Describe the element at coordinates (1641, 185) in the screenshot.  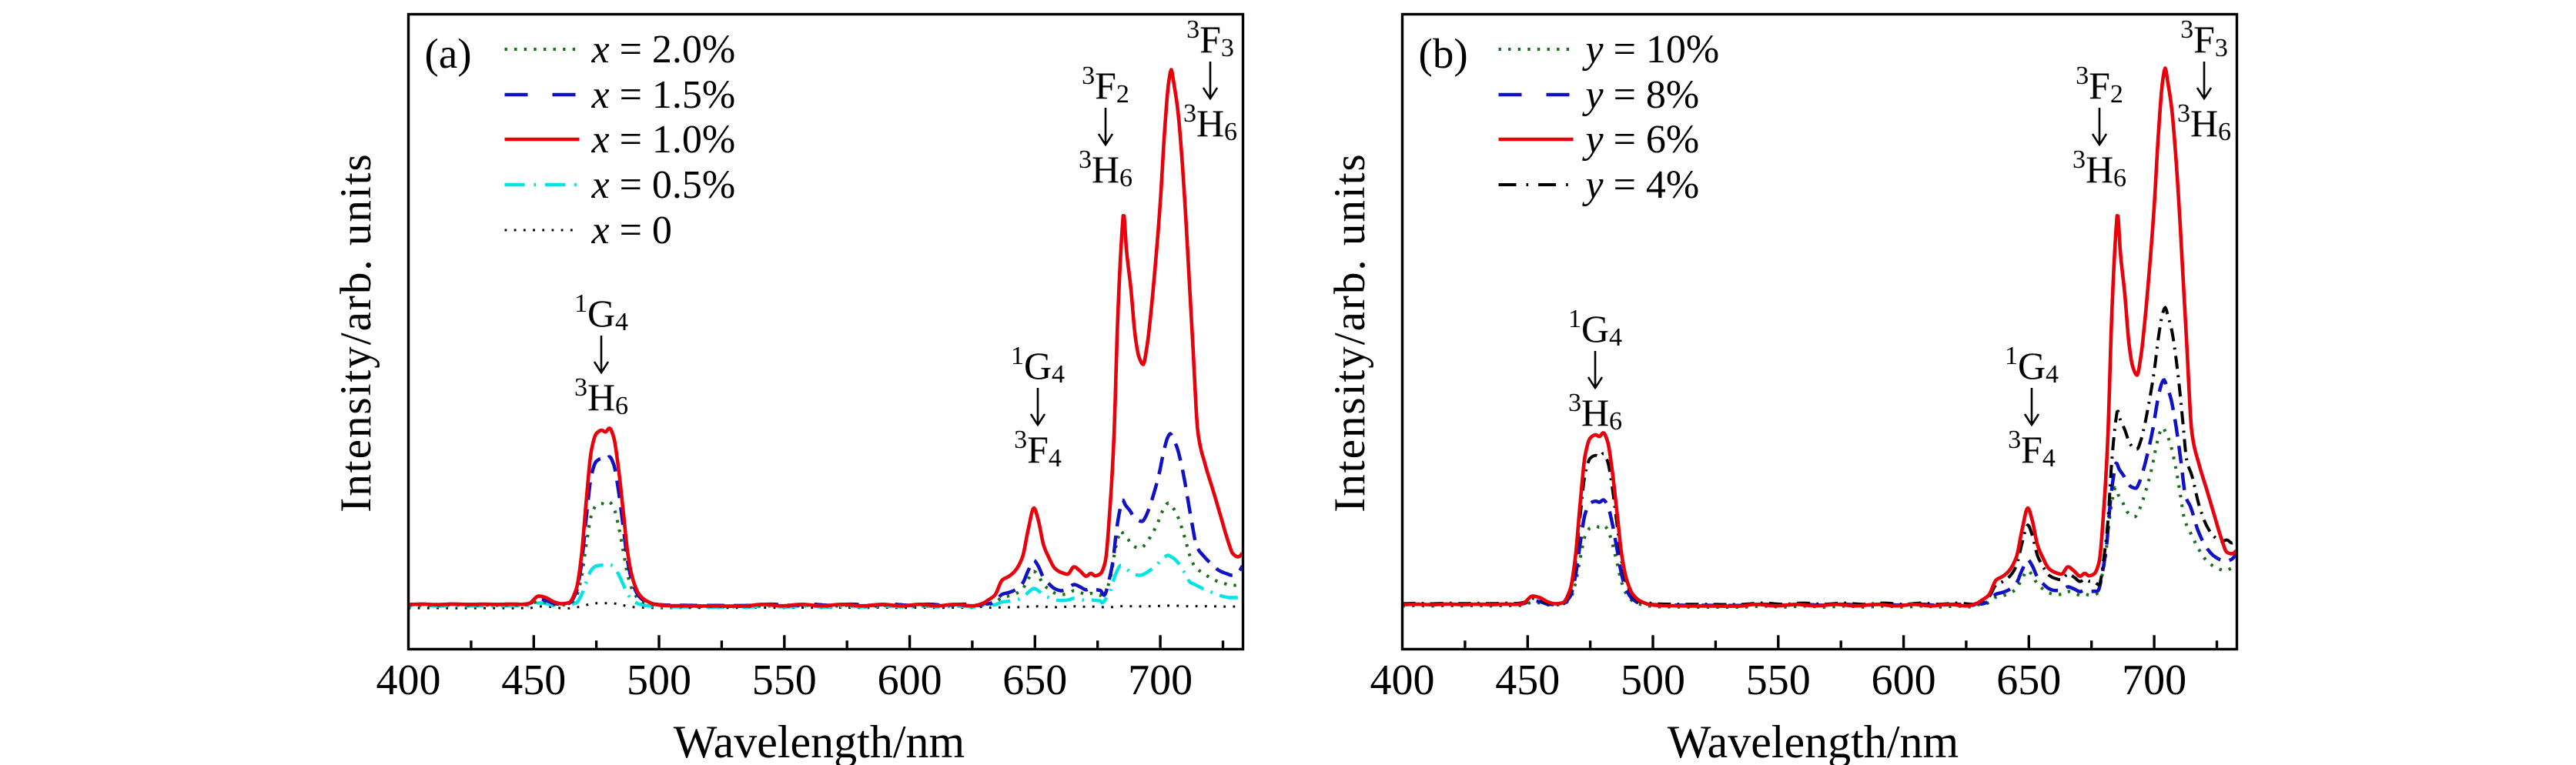
I see `svg-text: y = 4%` at that location.